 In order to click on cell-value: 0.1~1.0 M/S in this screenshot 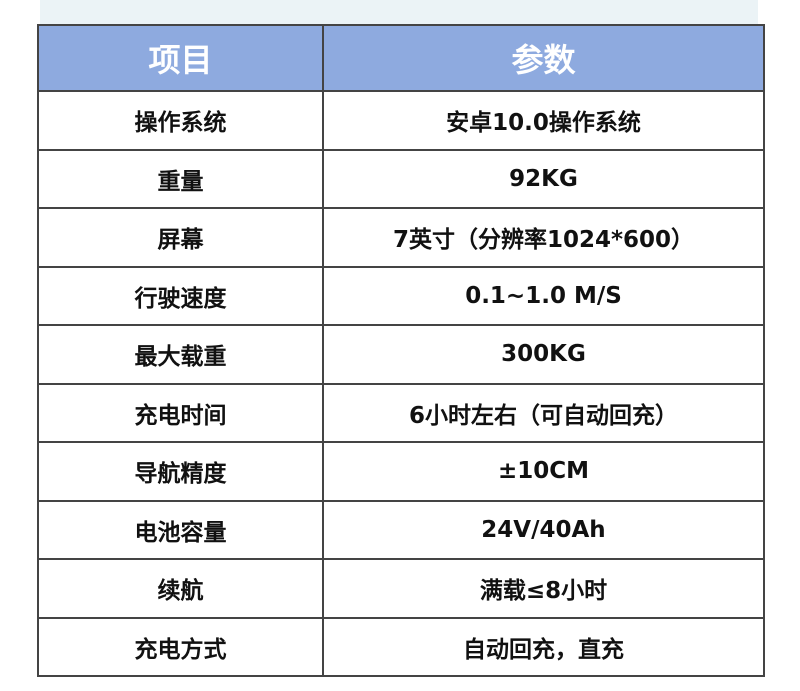, I will do `click(543, 295)`.